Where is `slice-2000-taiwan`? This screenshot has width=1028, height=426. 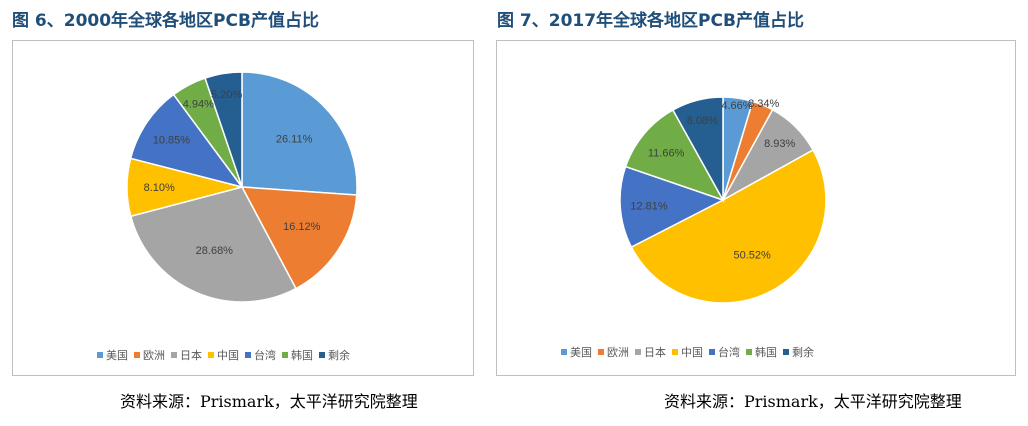
slice-2000-taiwan is located at coordinates (186, 141).